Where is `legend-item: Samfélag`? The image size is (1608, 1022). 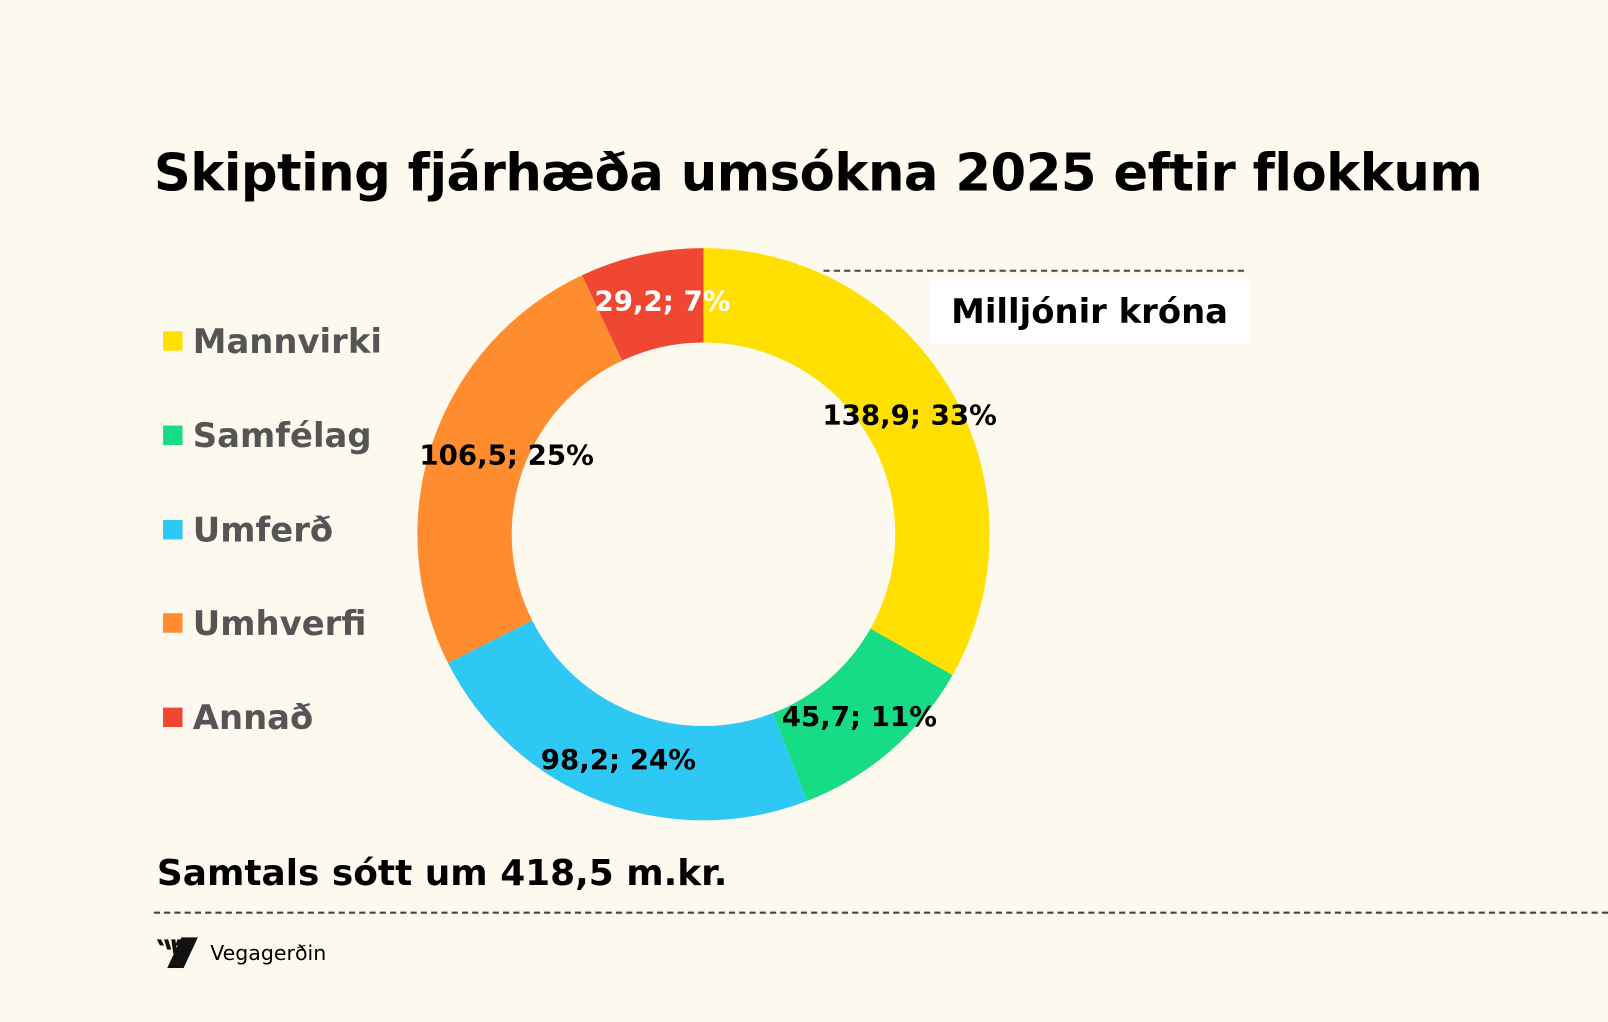 legend-item: Samfélag is located at coordinates (267, 435).